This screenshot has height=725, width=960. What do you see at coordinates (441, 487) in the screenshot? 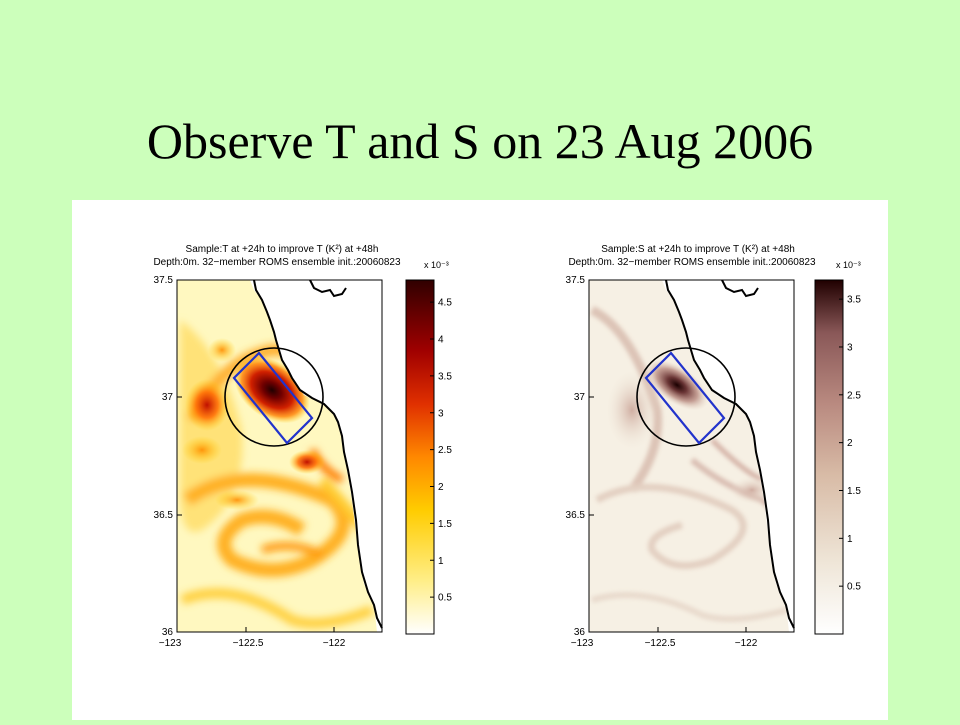
I see `left-colorbar-tick-label: 2` at bounding box center [441, 487].